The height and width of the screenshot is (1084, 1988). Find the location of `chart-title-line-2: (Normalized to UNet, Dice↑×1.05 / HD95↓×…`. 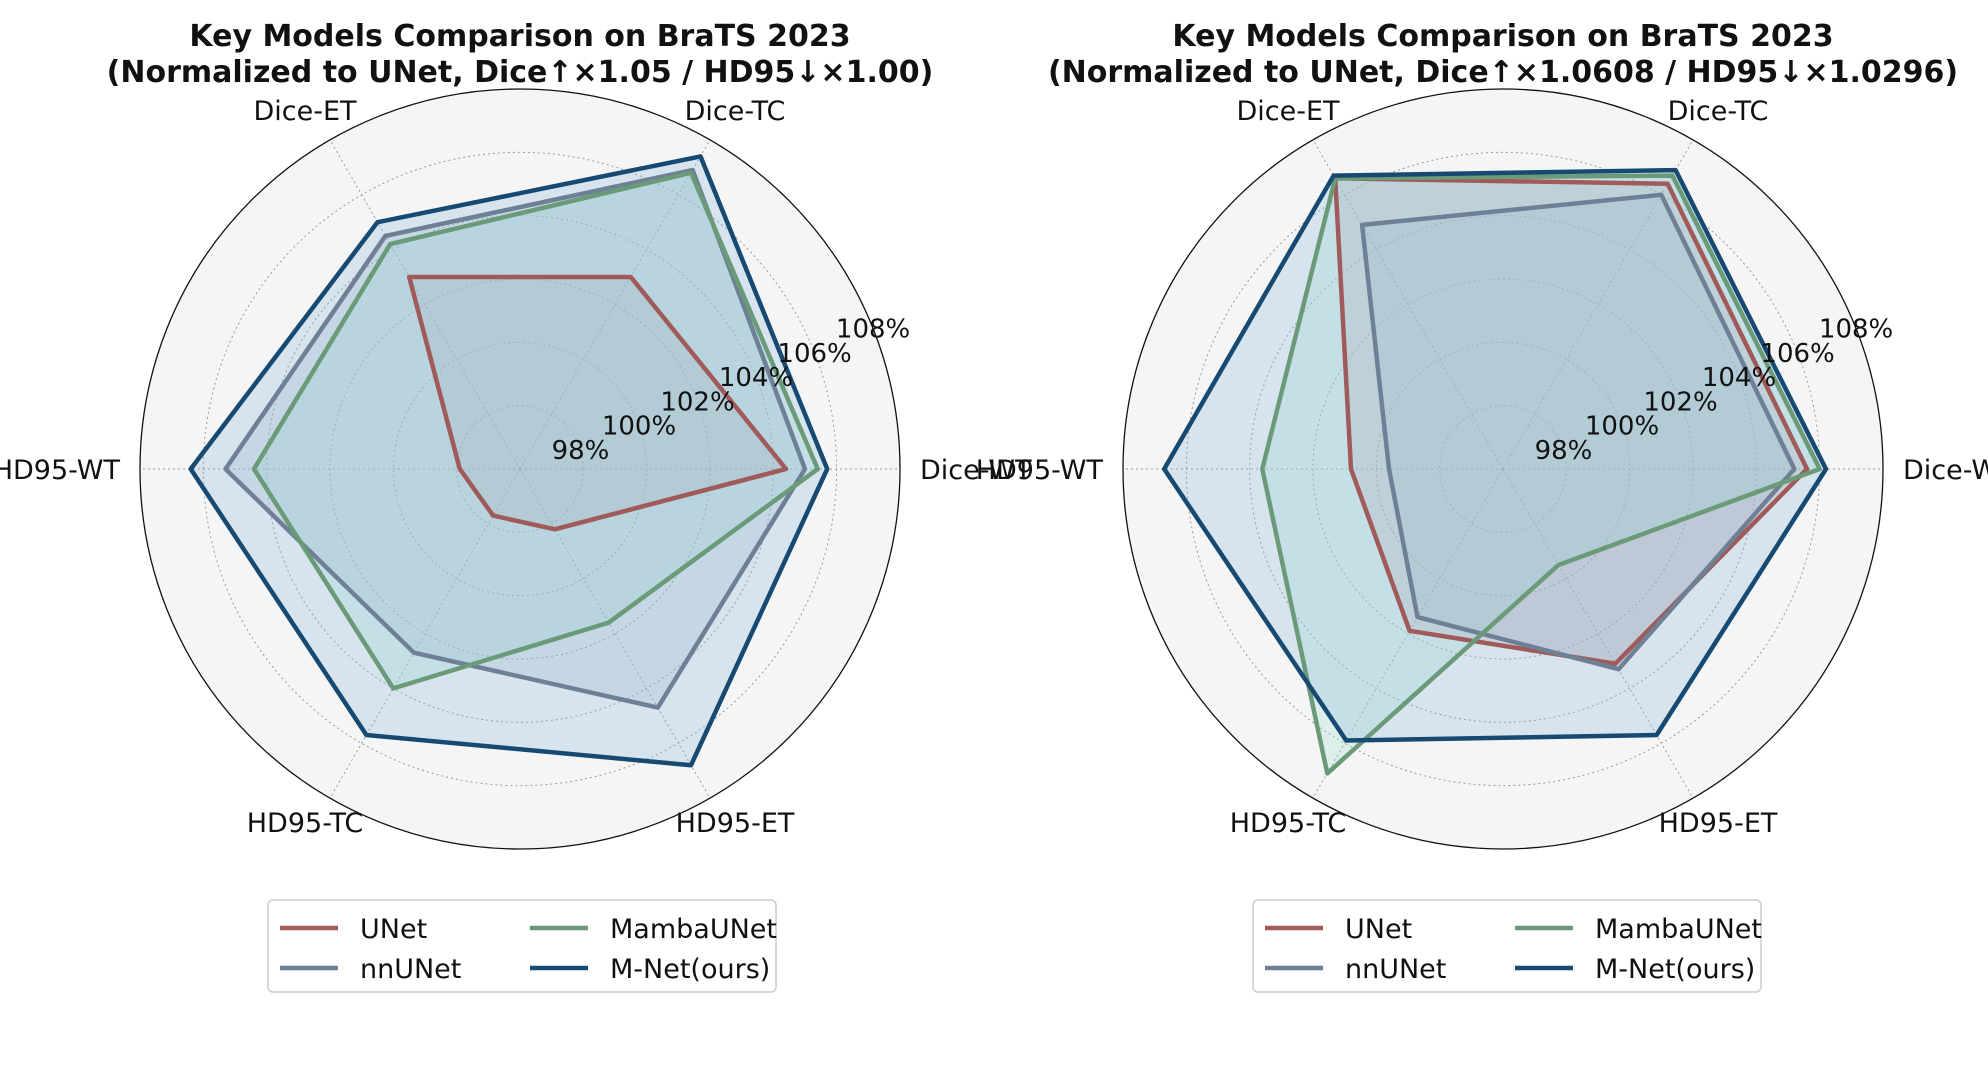

chart-title-line-2: (Normalized to UNet, Dice↑×1.05 / HD95↓×… is located at coordinates (520, 72).